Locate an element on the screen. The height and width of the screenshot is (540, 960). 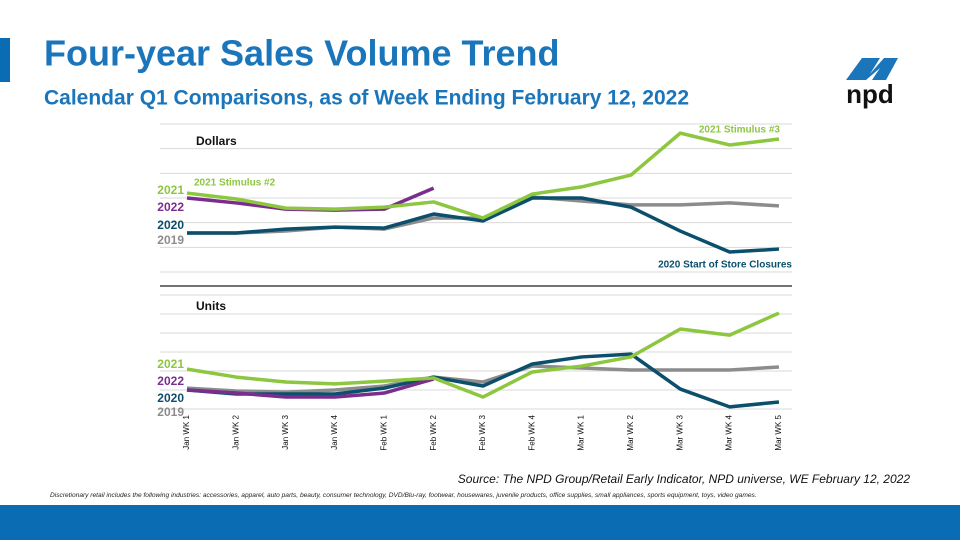
x-tick-label: Mar WK 5 is located at coordinates (778, 432).